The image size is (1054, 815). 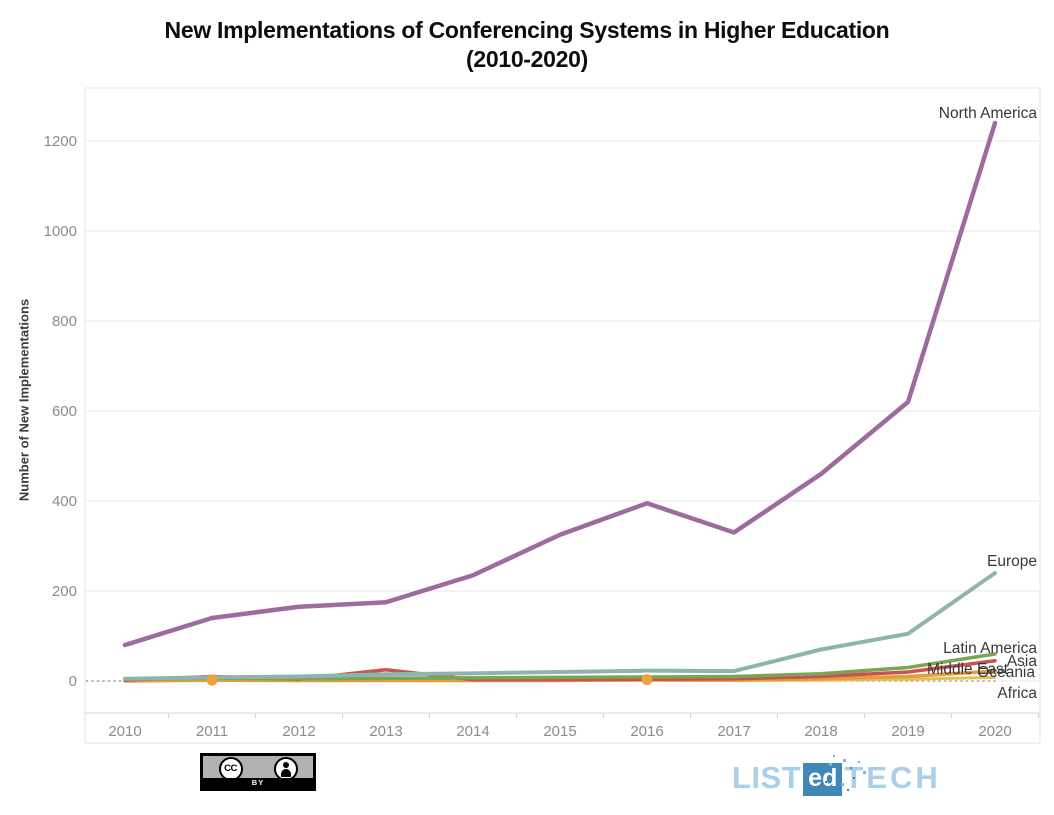 I want to click on svg-text: 400, so click(x=64, y=501).